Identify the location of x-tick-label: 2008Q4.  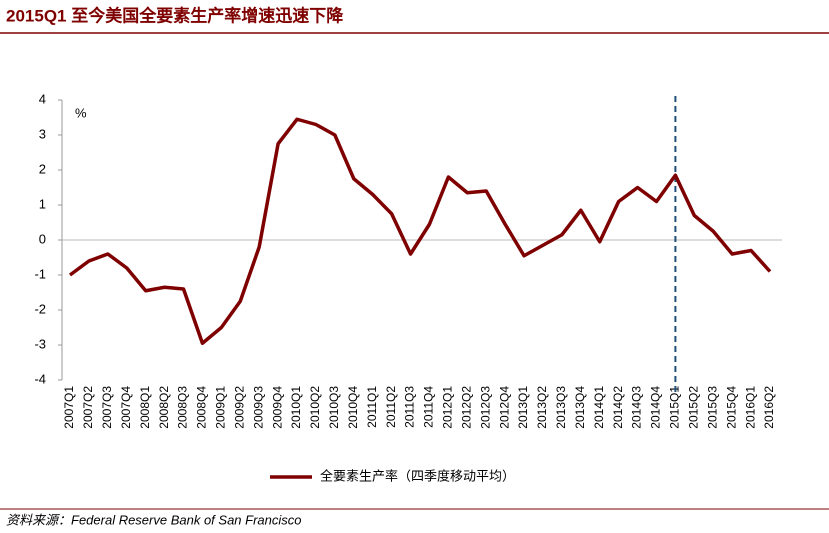
(202, 407).